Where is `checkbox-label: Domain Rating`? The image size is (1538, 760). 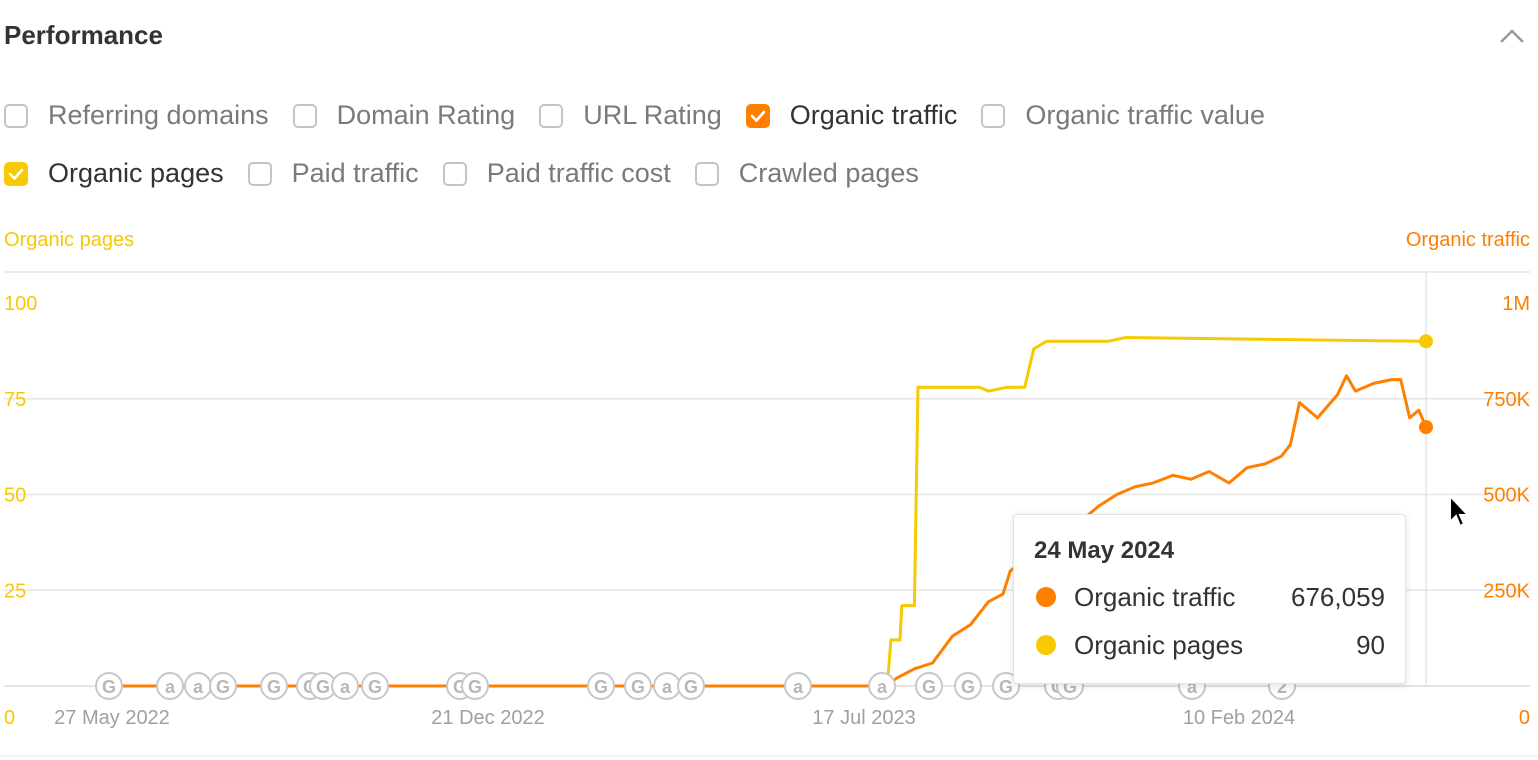
checkbox-label: Domain Rating is located at coordinates (426, 115).